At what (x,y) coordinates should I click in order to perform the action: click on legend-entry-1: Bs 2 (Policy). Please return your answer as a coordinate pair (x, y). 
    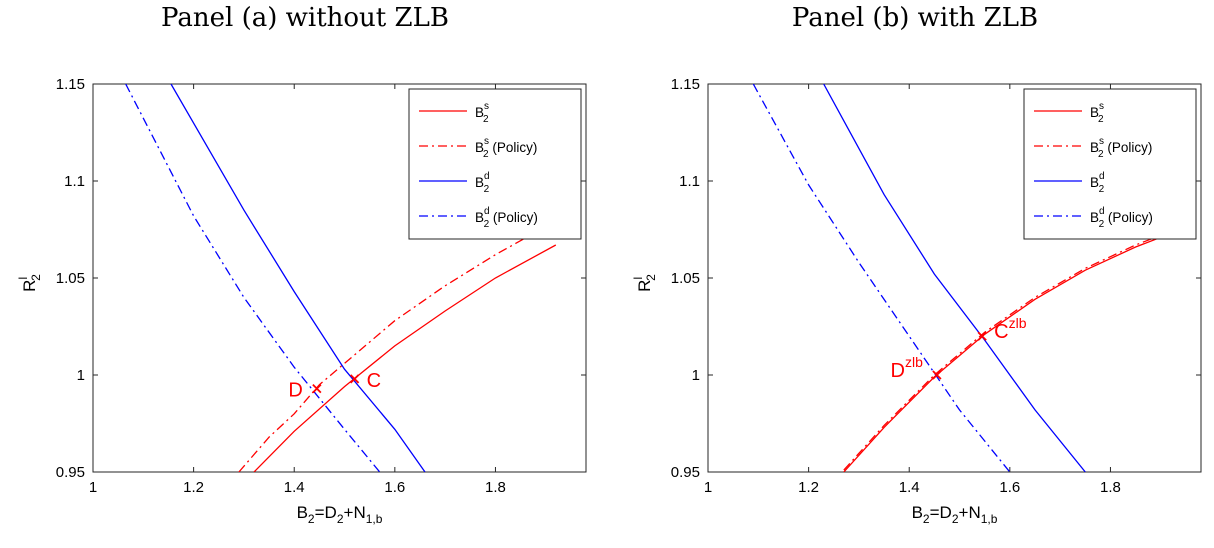
    Looking at the image, I should click on (506, 148).